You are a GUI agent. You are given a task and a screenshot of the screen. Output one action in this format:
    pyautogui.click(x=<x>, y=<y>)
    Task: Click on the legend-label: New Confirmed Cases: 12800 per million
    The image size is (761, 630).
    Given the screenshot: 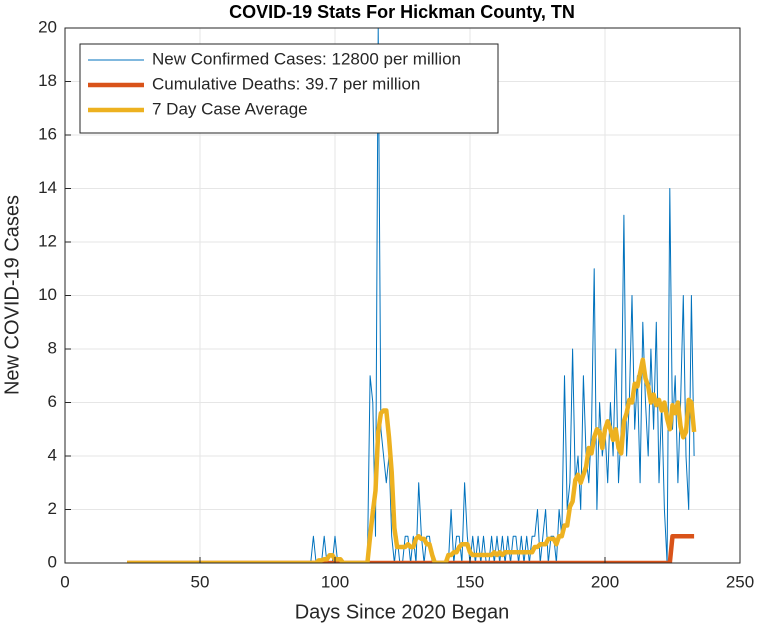 What is the action you would take?
    pyautogui.click(x=306, y=58)
    